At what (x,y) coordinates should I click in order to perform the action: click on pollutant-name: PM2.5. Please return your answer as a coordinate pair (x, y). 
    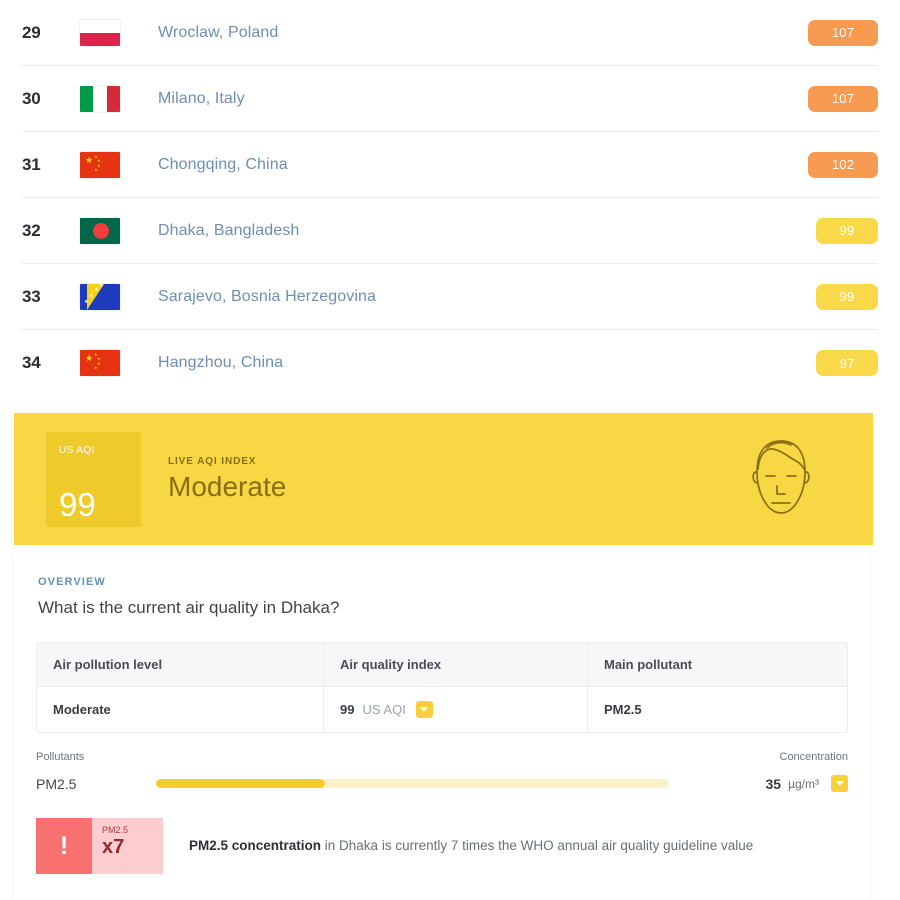
    Looking at the image, I should click on (56, 783).